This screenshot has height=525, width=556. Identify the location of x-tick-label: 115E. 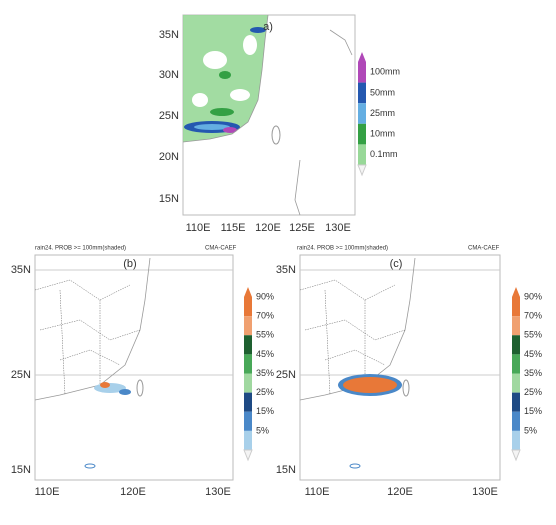
(233, 228).